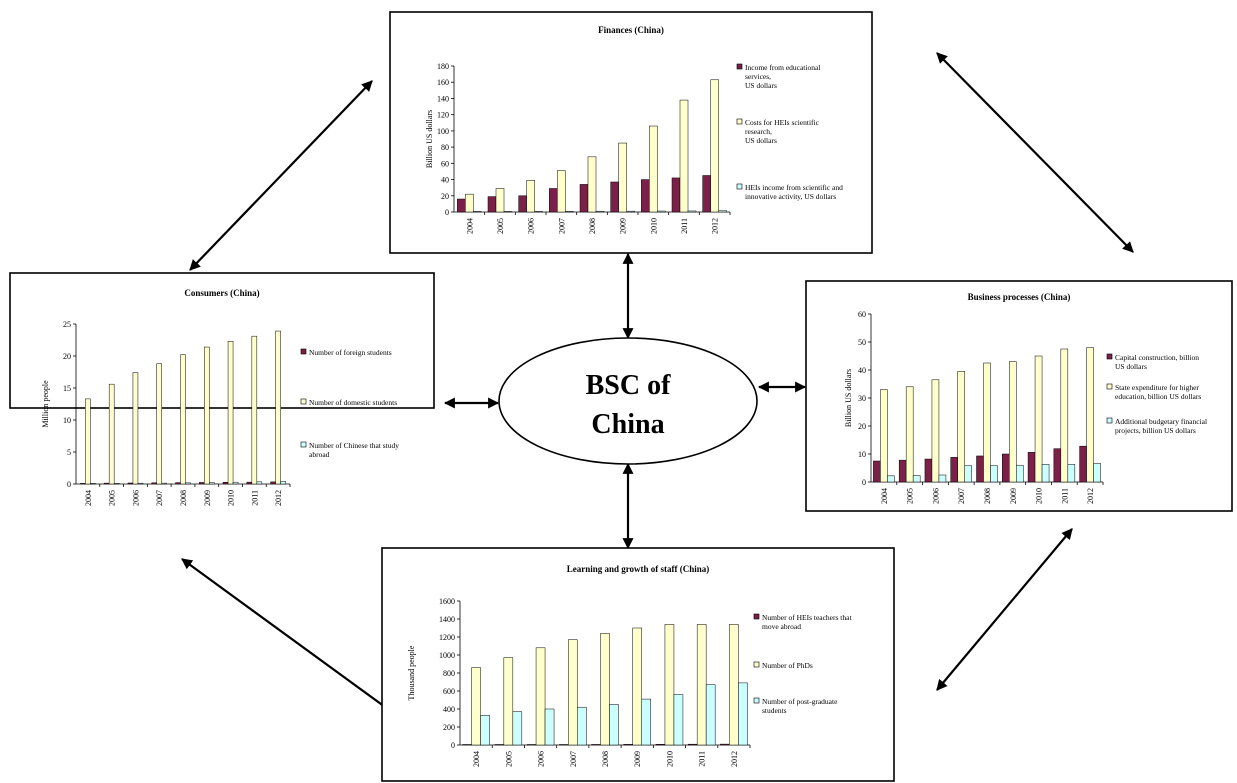 The width and height of the screenshot is (1237, 783). I want to click on x-tick-label: 2007, so click(159, 498).